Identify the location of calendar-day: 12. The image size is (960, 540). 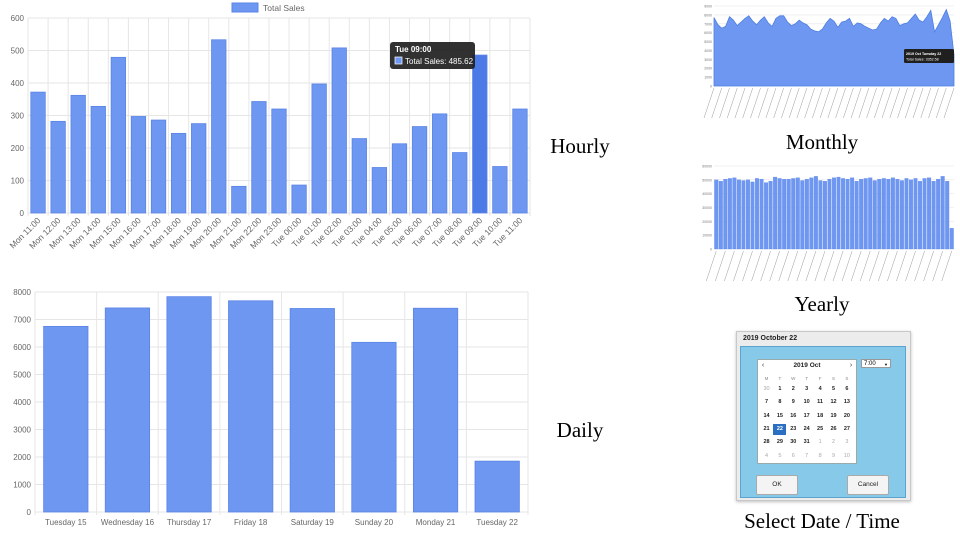
(833, 402).